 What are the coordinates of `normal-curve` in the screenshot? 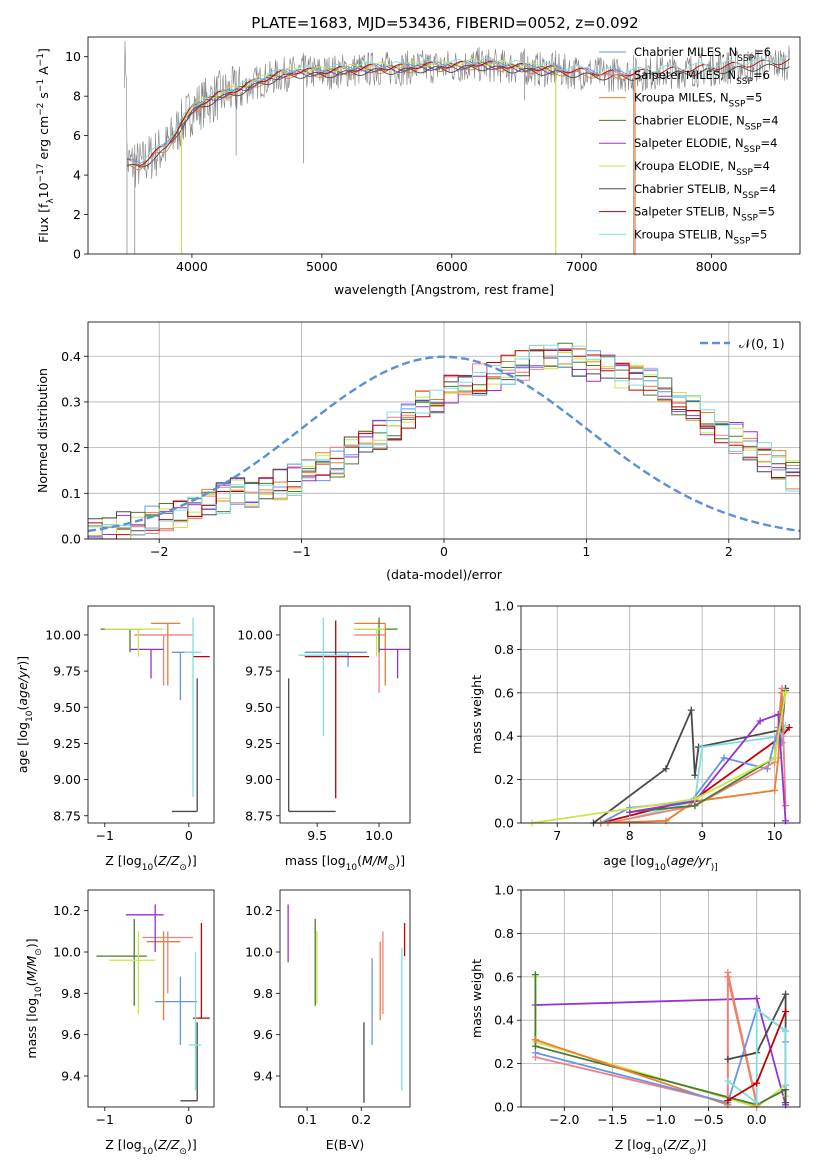 It's located at (444, 444).